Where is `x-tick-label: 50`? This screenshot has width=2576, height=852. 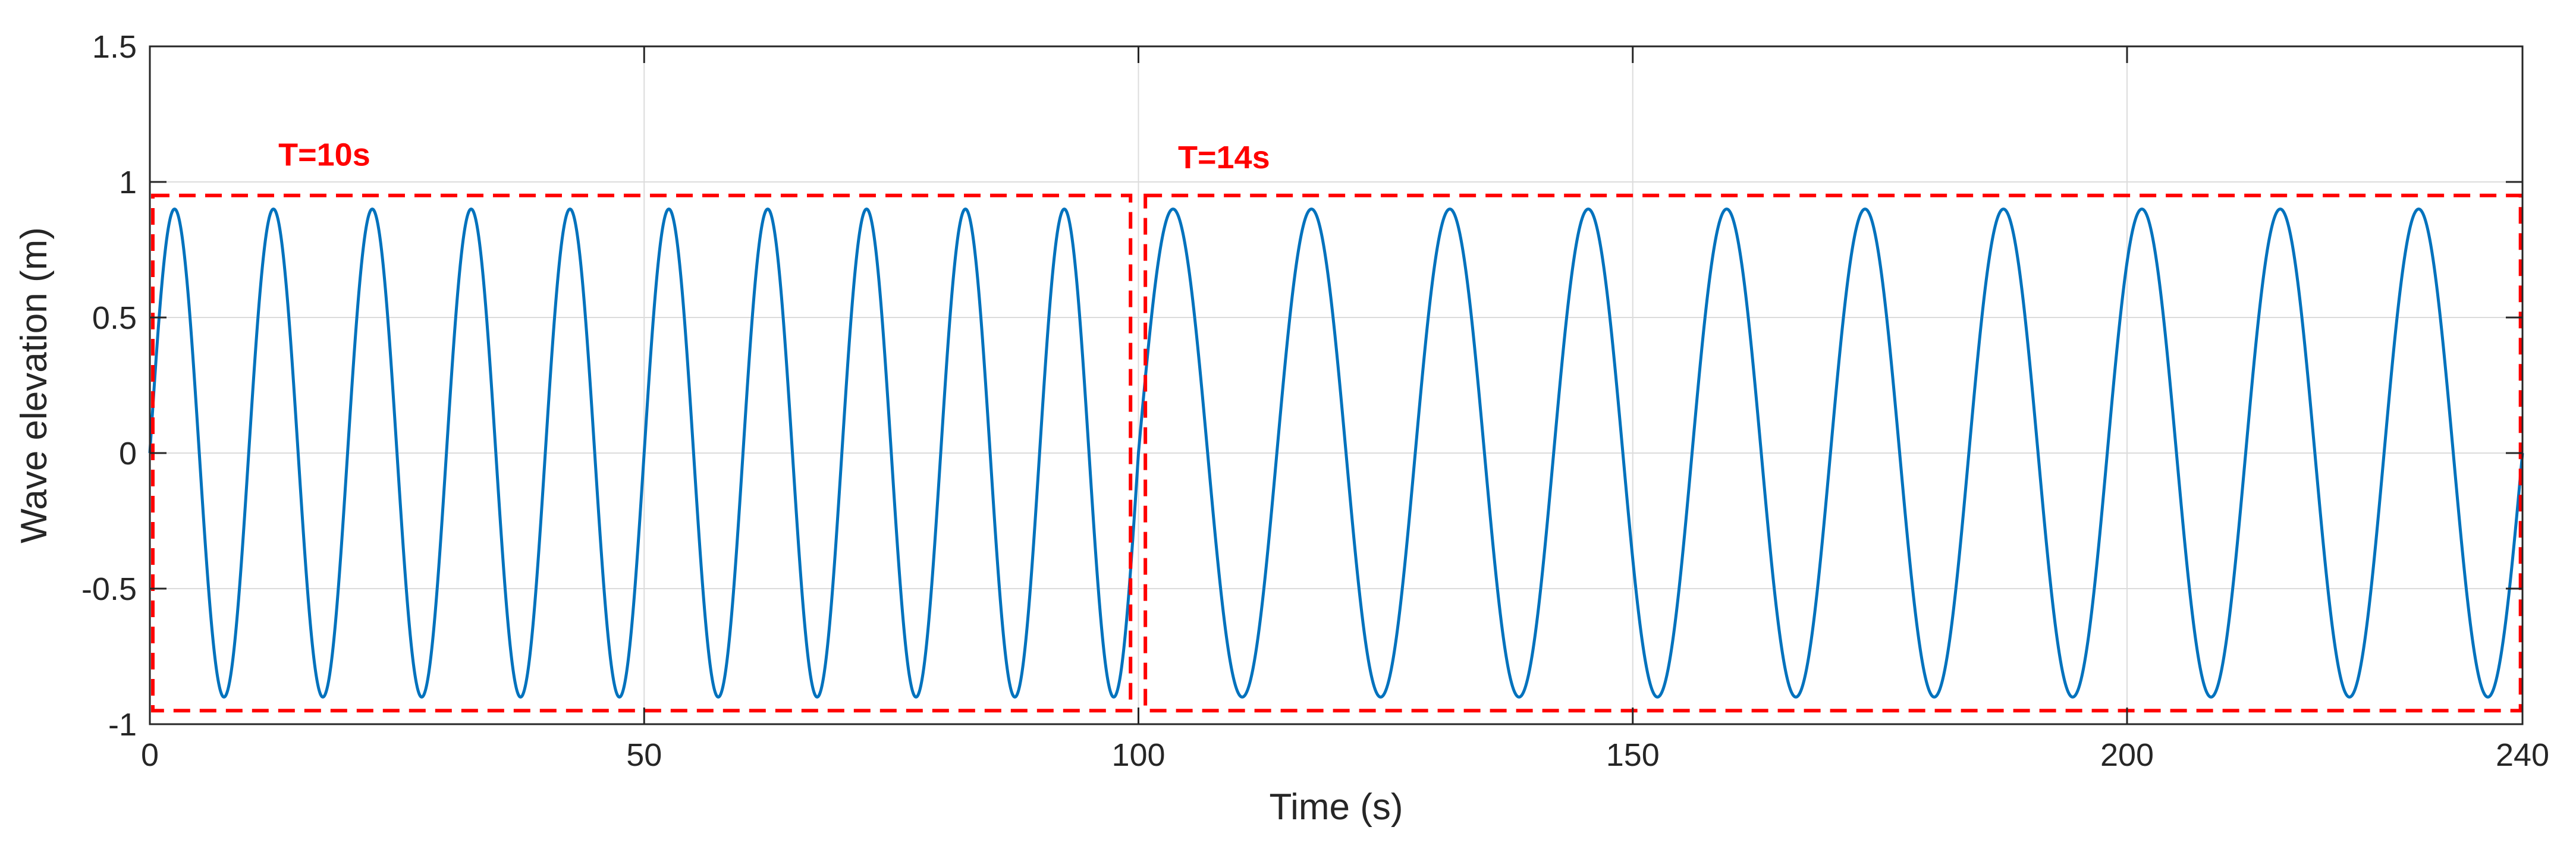 x-tick-label: 50 is located at coordinates (644, 755).